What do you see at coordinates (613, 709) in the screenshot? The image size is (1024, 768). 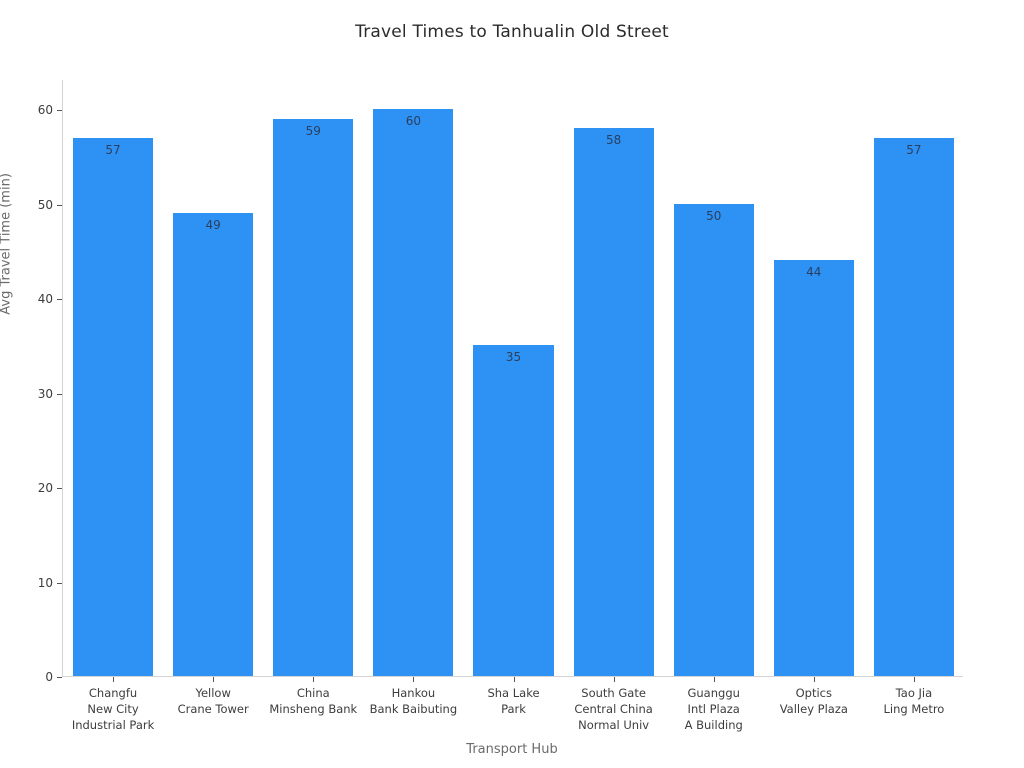 I see `x-axis-category-label: South Gate Central China Normal Univ` at bounding box center [613, 709].